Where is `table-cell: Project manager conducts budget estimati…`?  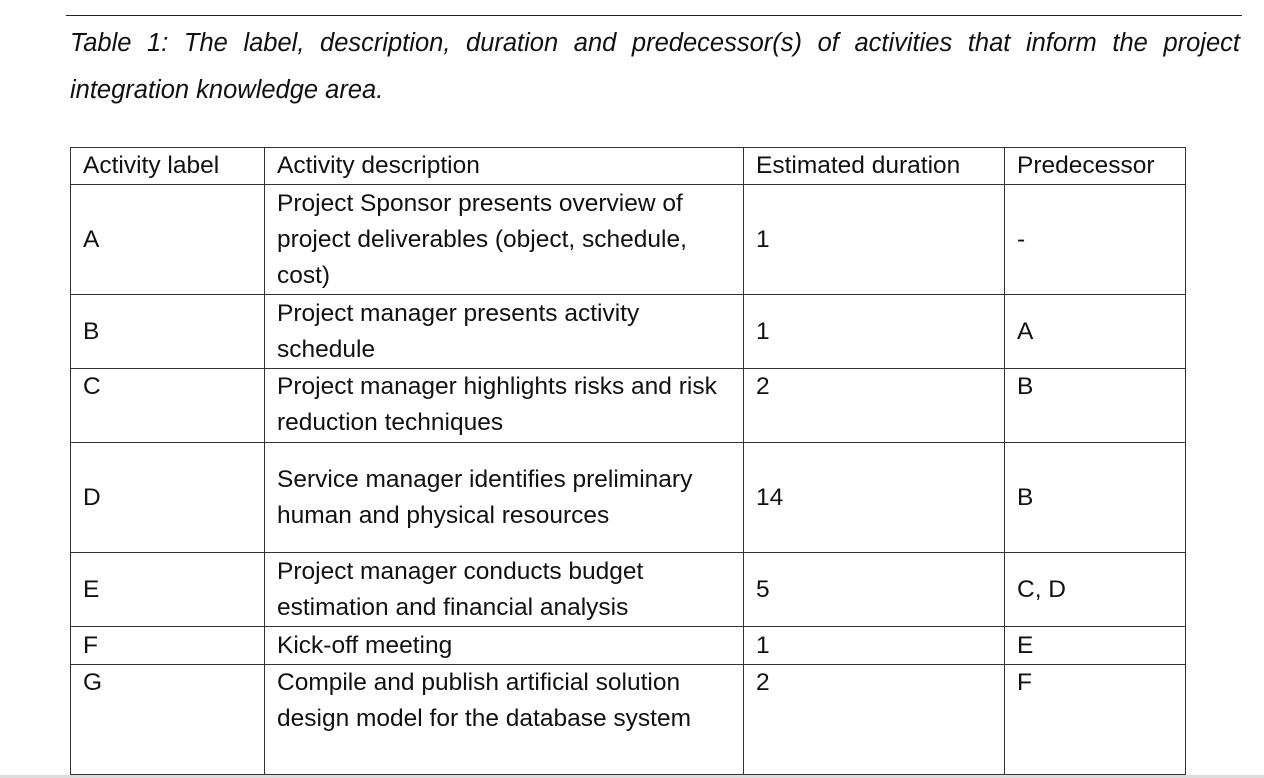 table-cell: Project manager conducts budget estimati… is located at coordinates (504, 589).